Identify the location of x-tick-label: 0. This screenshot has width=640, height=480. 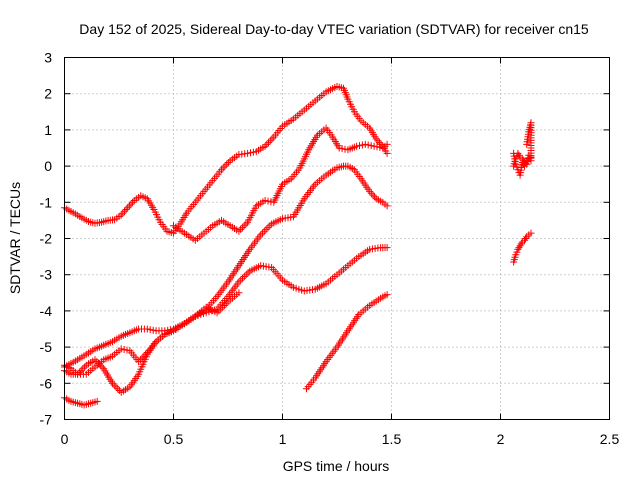
(65, 439).